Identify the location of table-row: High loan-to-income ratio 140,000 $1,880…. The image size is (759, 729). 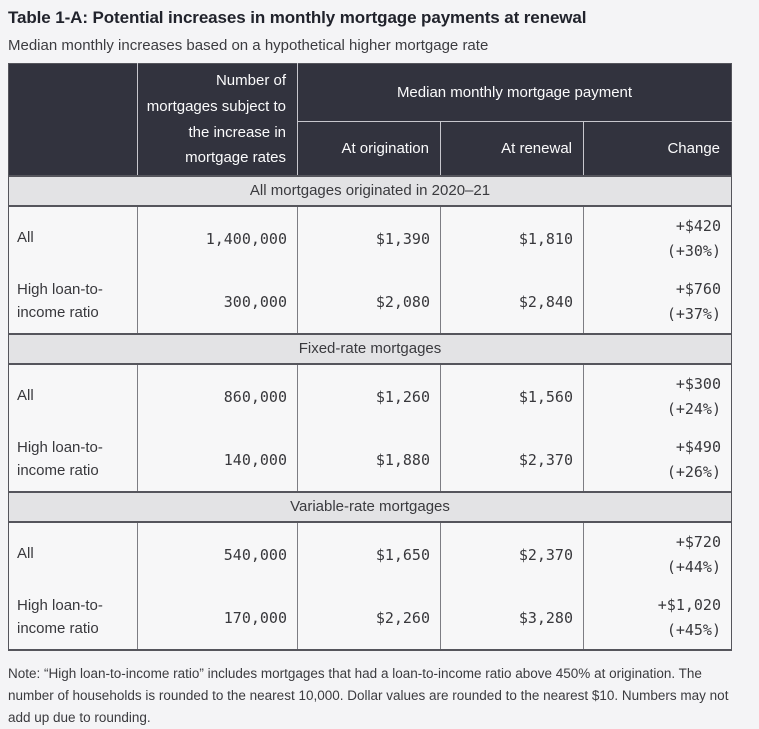
(370, 460).